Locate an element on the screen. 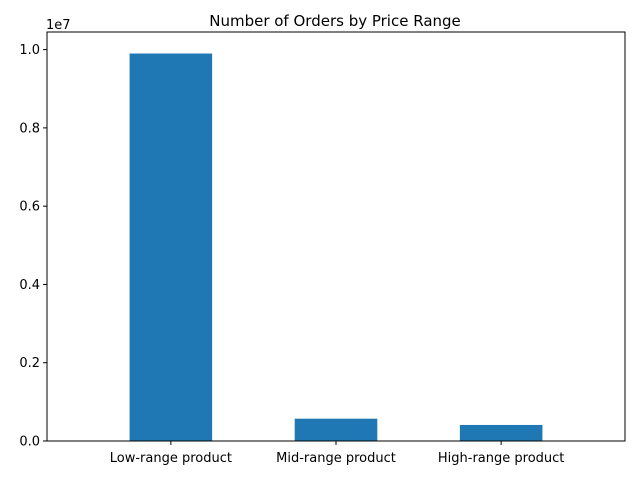 This screenshot has height=480, width=640. y-tick-label-5: 0.8 is located at coordinates (29, 128).